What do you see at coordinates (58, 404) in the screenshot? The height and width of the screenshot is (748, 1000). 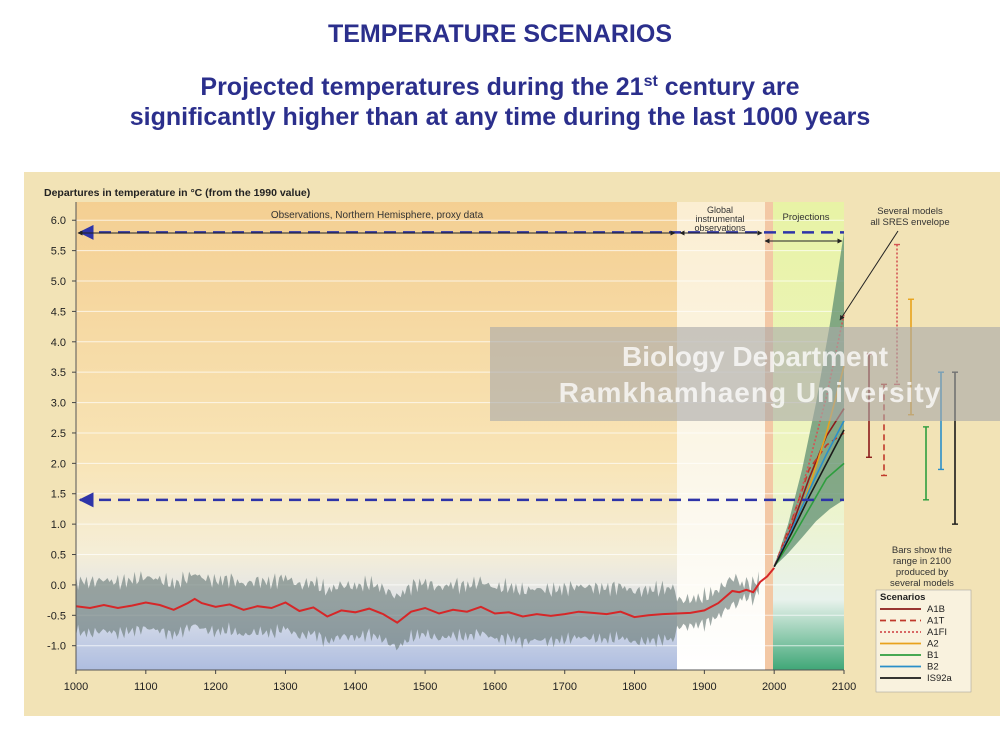 I see `y-tick-label: 3.0` at bounding box center [58, 404].